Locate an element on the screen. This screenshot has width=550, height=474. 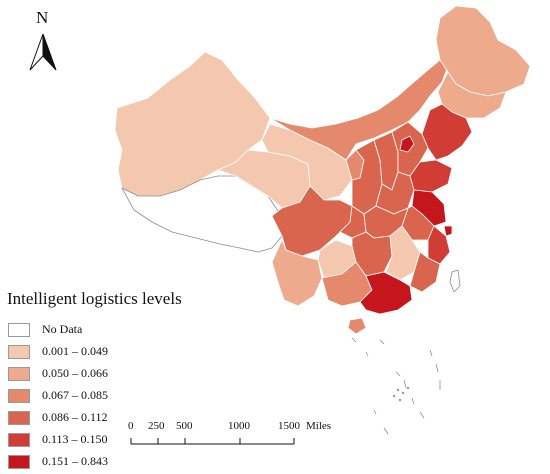
legend-label: 0.151 – 0.843 is located at coordinates (75, 461).